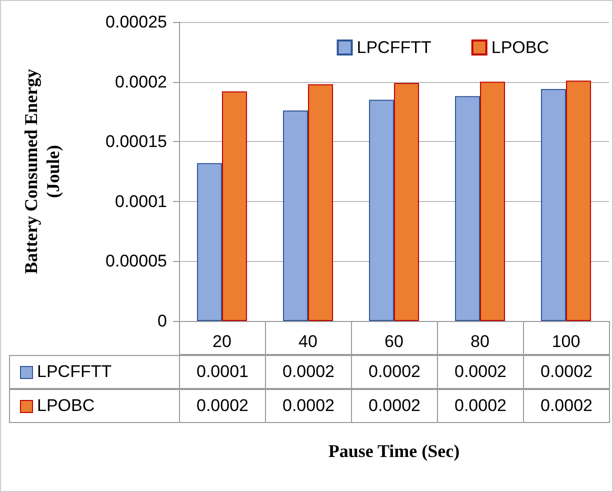 The image size is (613, 492). I want to click on y-tick-label: 0, so click(162, 321).